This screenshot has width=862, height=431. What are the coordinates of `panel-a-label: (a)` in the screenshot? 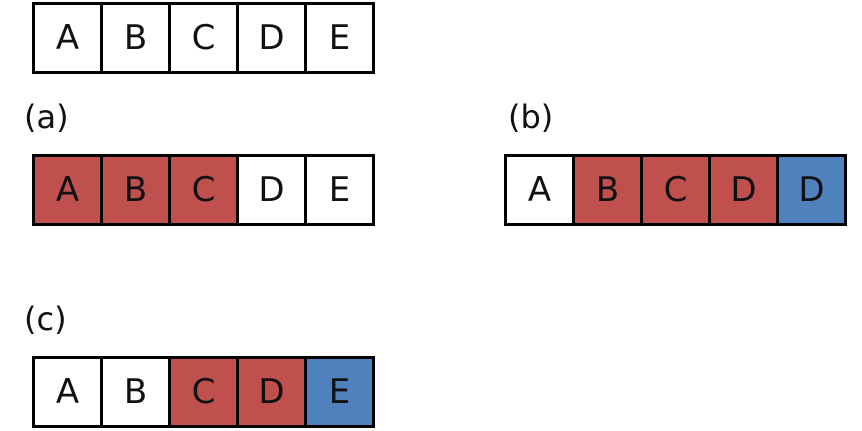 It's located at (46, 117).